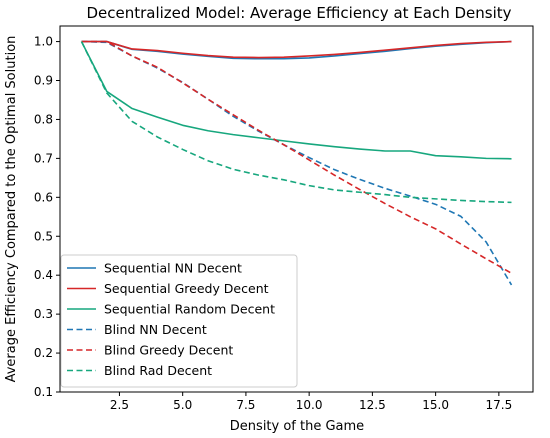  I want to click on legend-label: Blind Rad Decent, so click(158, 370).